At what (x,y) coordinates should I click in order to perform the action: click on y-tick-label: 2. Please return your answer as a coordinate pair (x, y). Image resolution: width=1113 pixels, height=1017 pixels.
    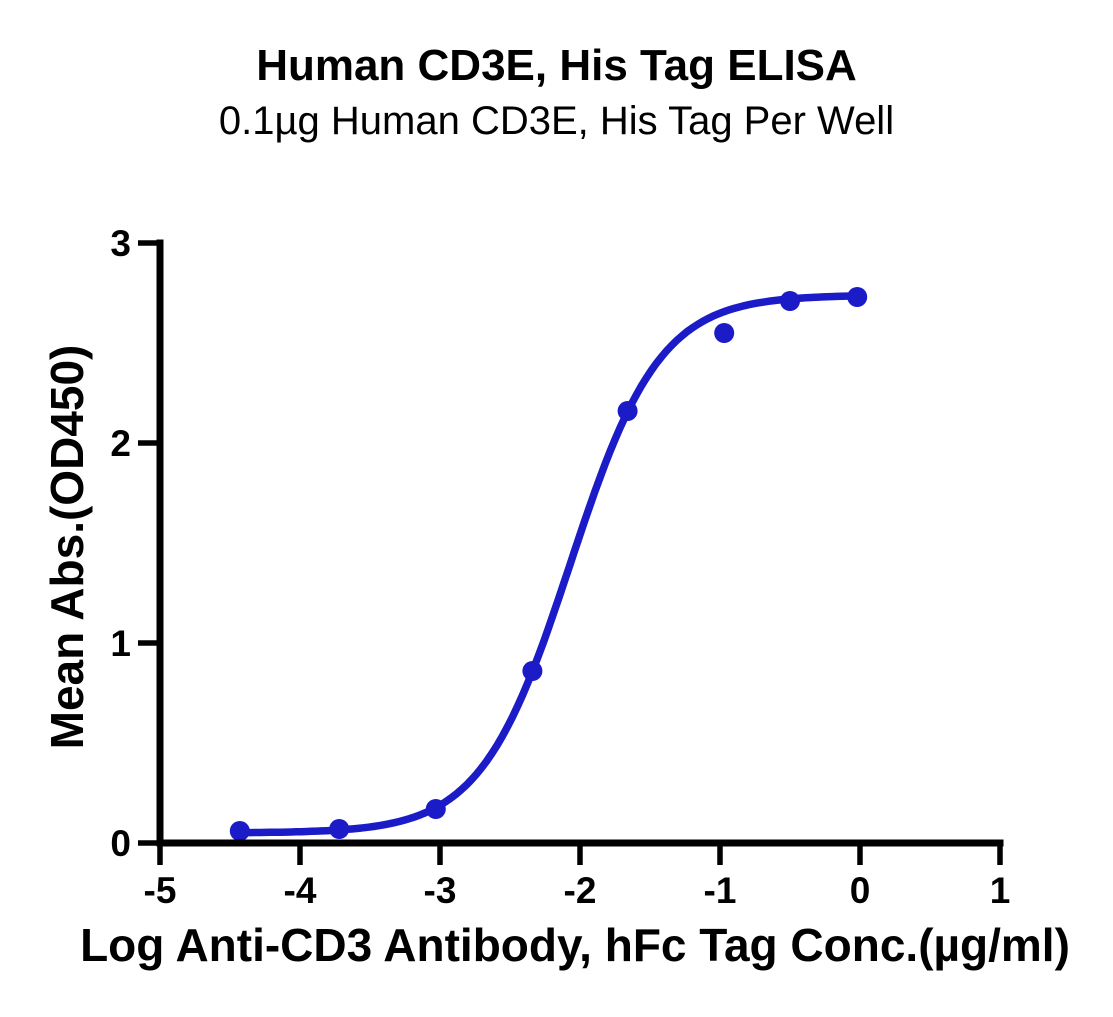
    Looking at the image, I should click on (120, 443).